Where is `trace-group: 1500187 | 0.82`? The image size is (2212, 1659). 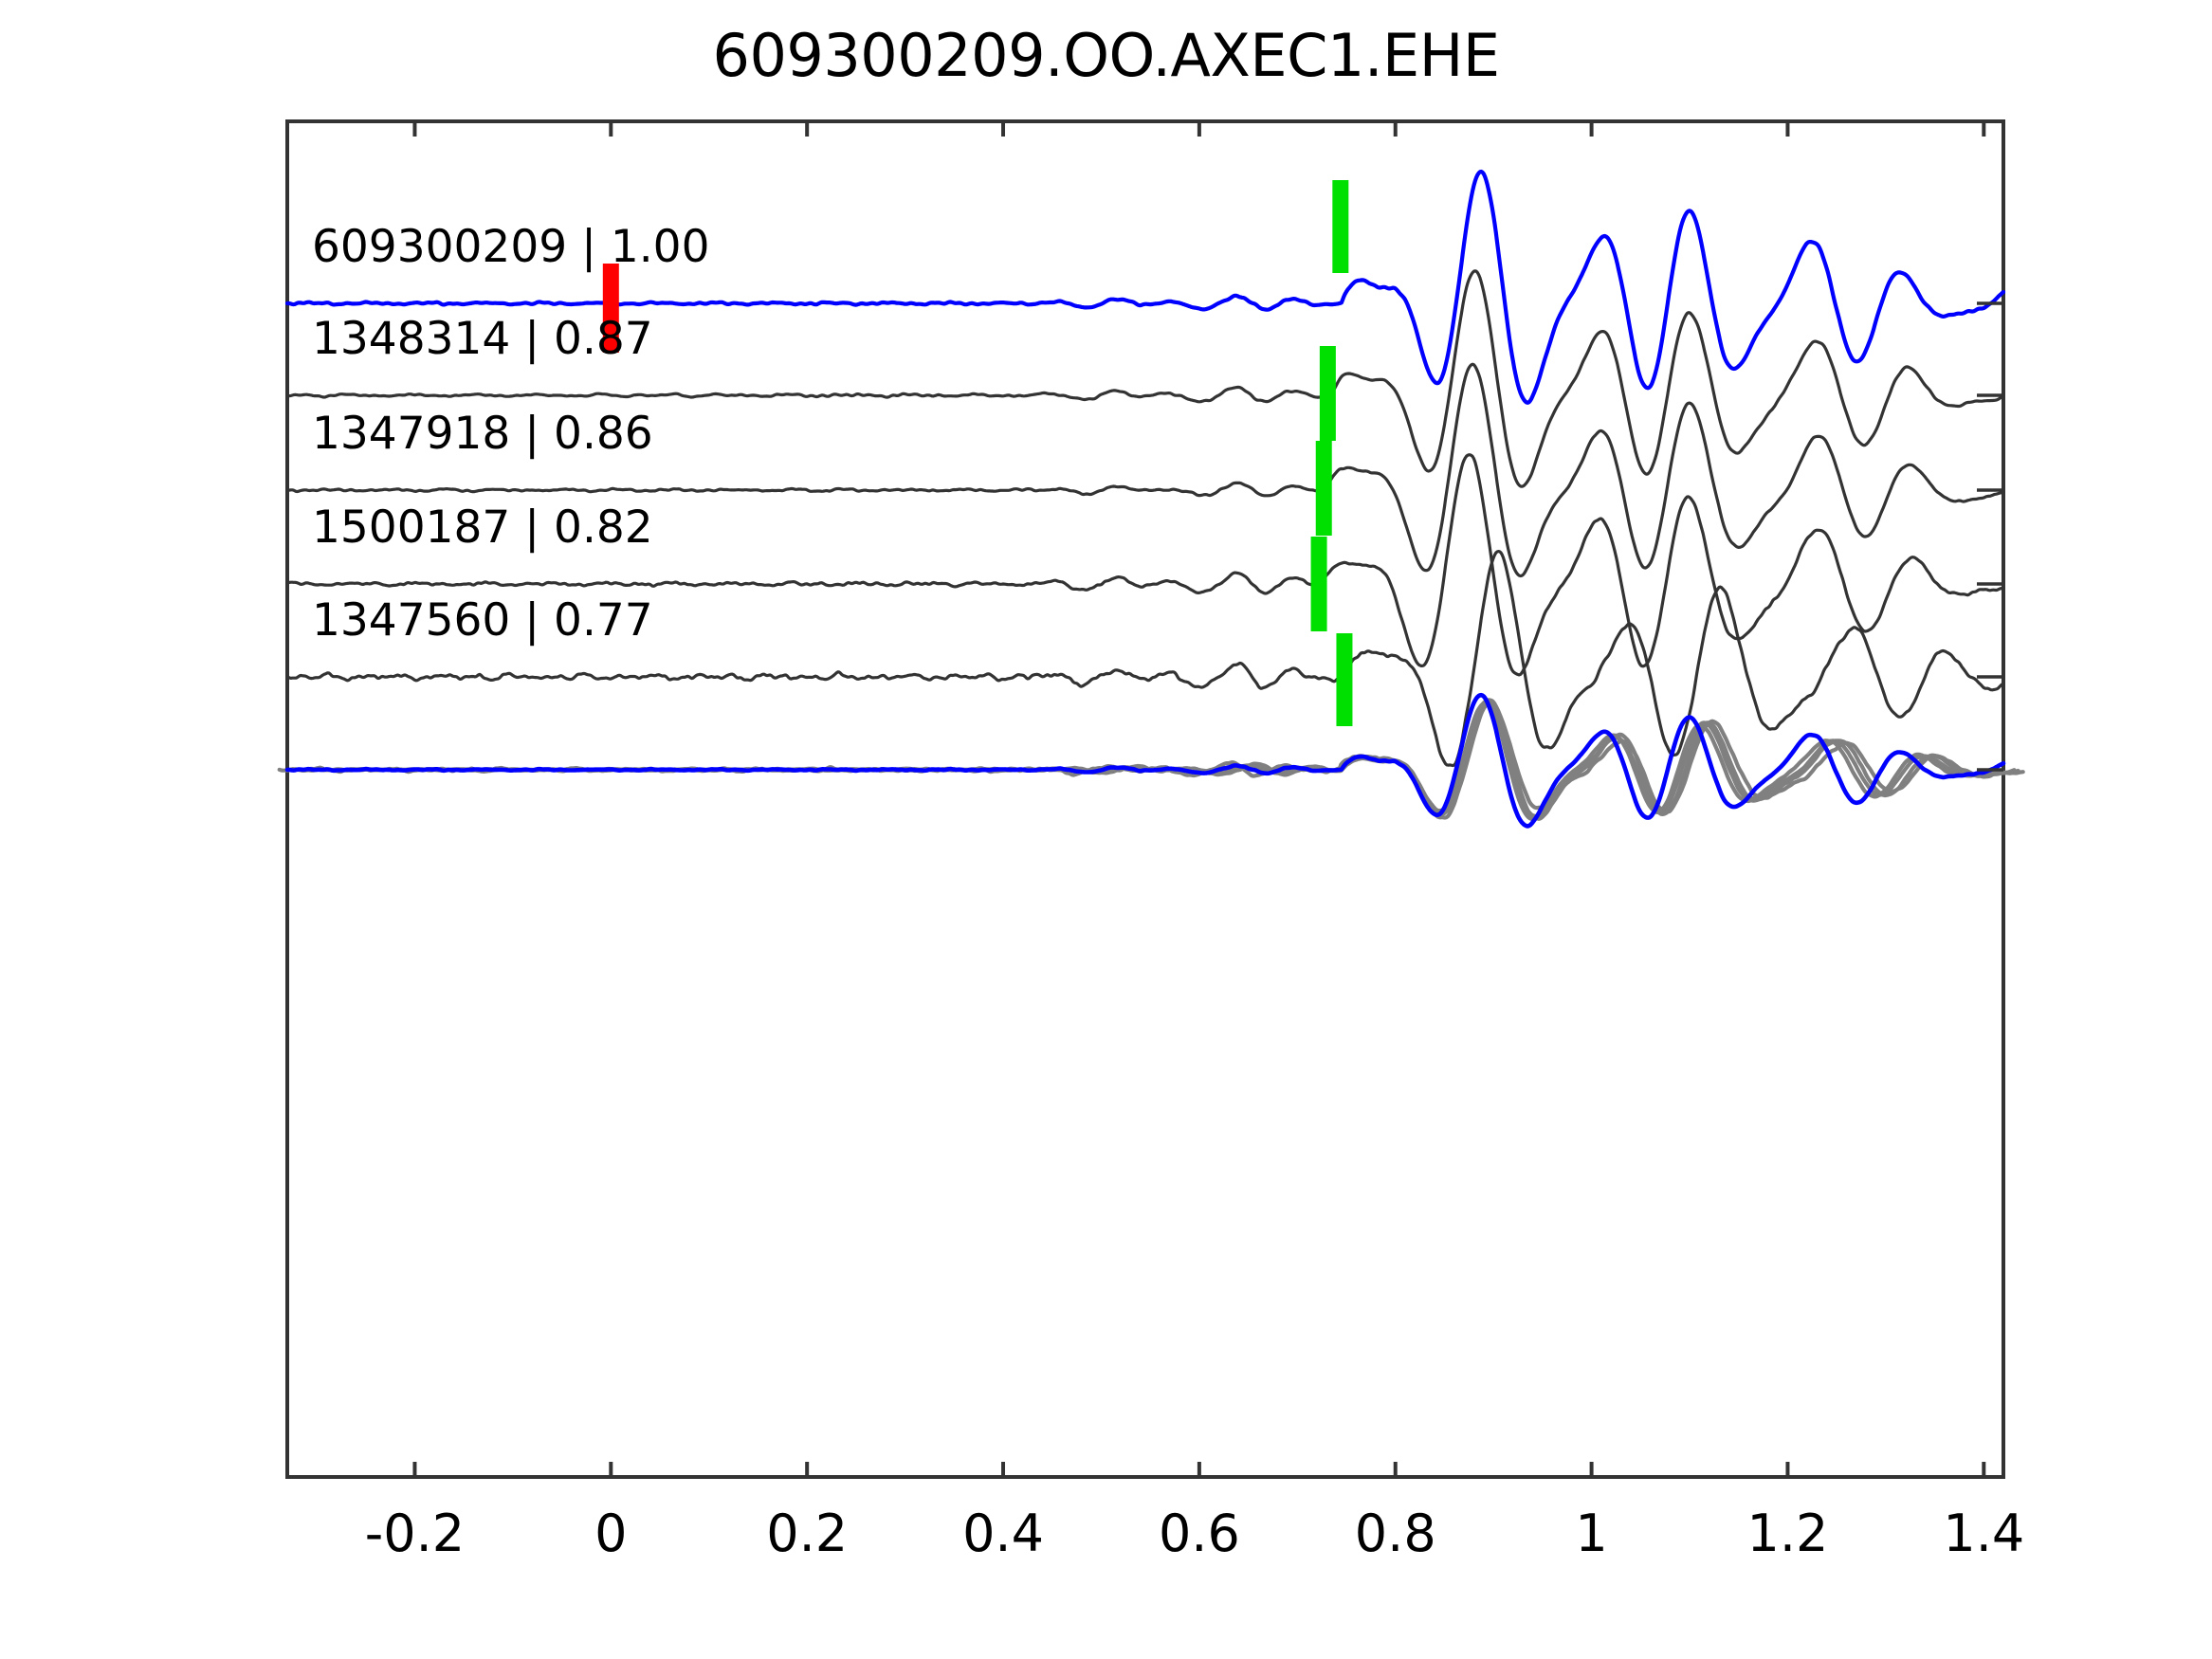
trace-group: 1500187 | 0.82 is located at coordinates (1145, 565).